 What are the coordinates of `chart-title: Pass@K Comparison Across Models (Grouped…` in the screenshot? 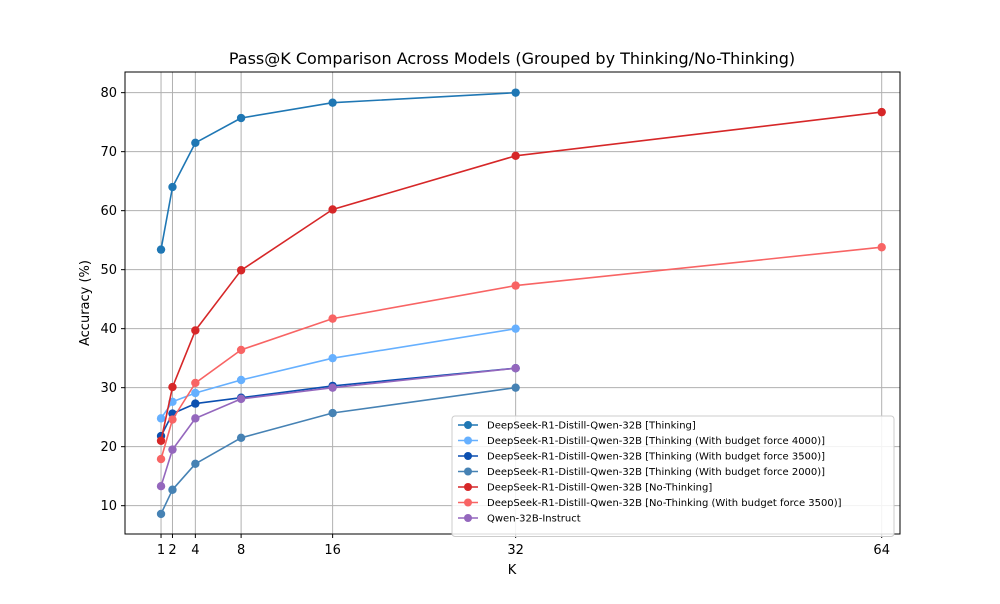 It's located at (512, 58).